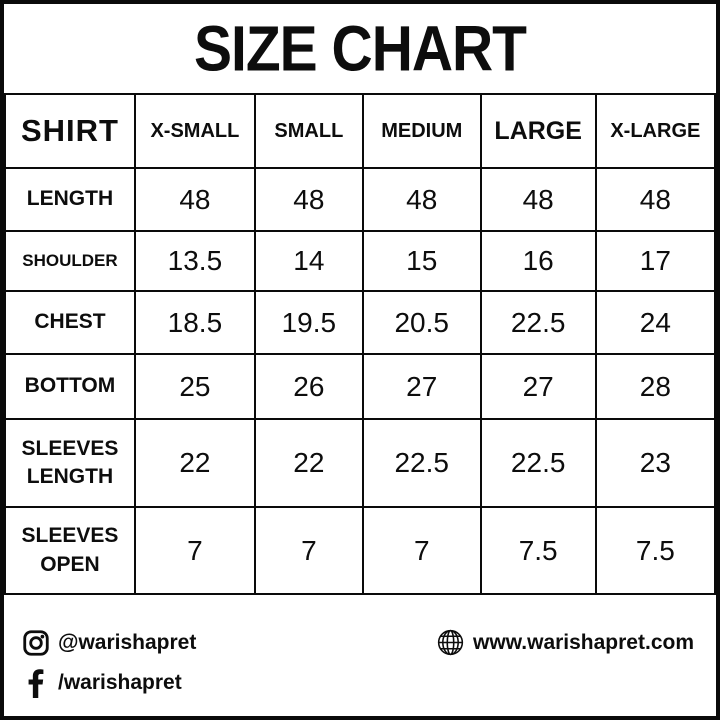  What do you see at coordinates (70, 261) in the screenshot?
I see `row-label: SHOULDER` at bounding box center [70, 261].